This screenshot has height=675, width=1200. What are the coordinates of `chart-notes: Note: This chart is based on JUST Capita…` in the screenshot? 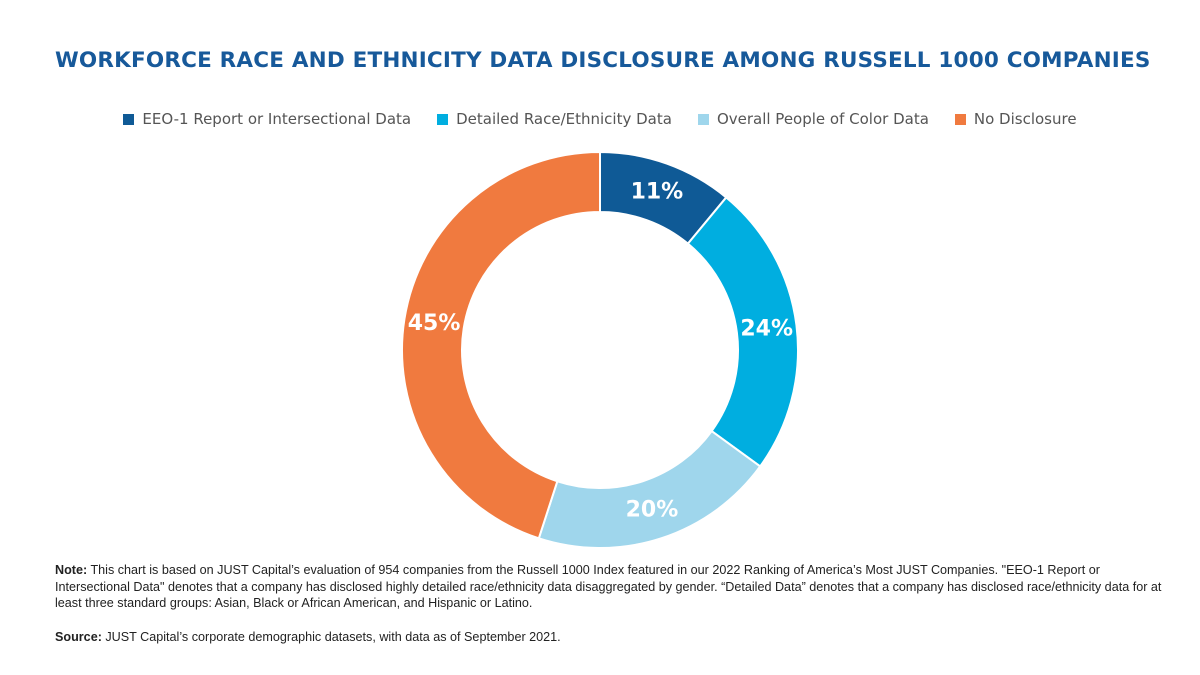 It's located at (610, 603).